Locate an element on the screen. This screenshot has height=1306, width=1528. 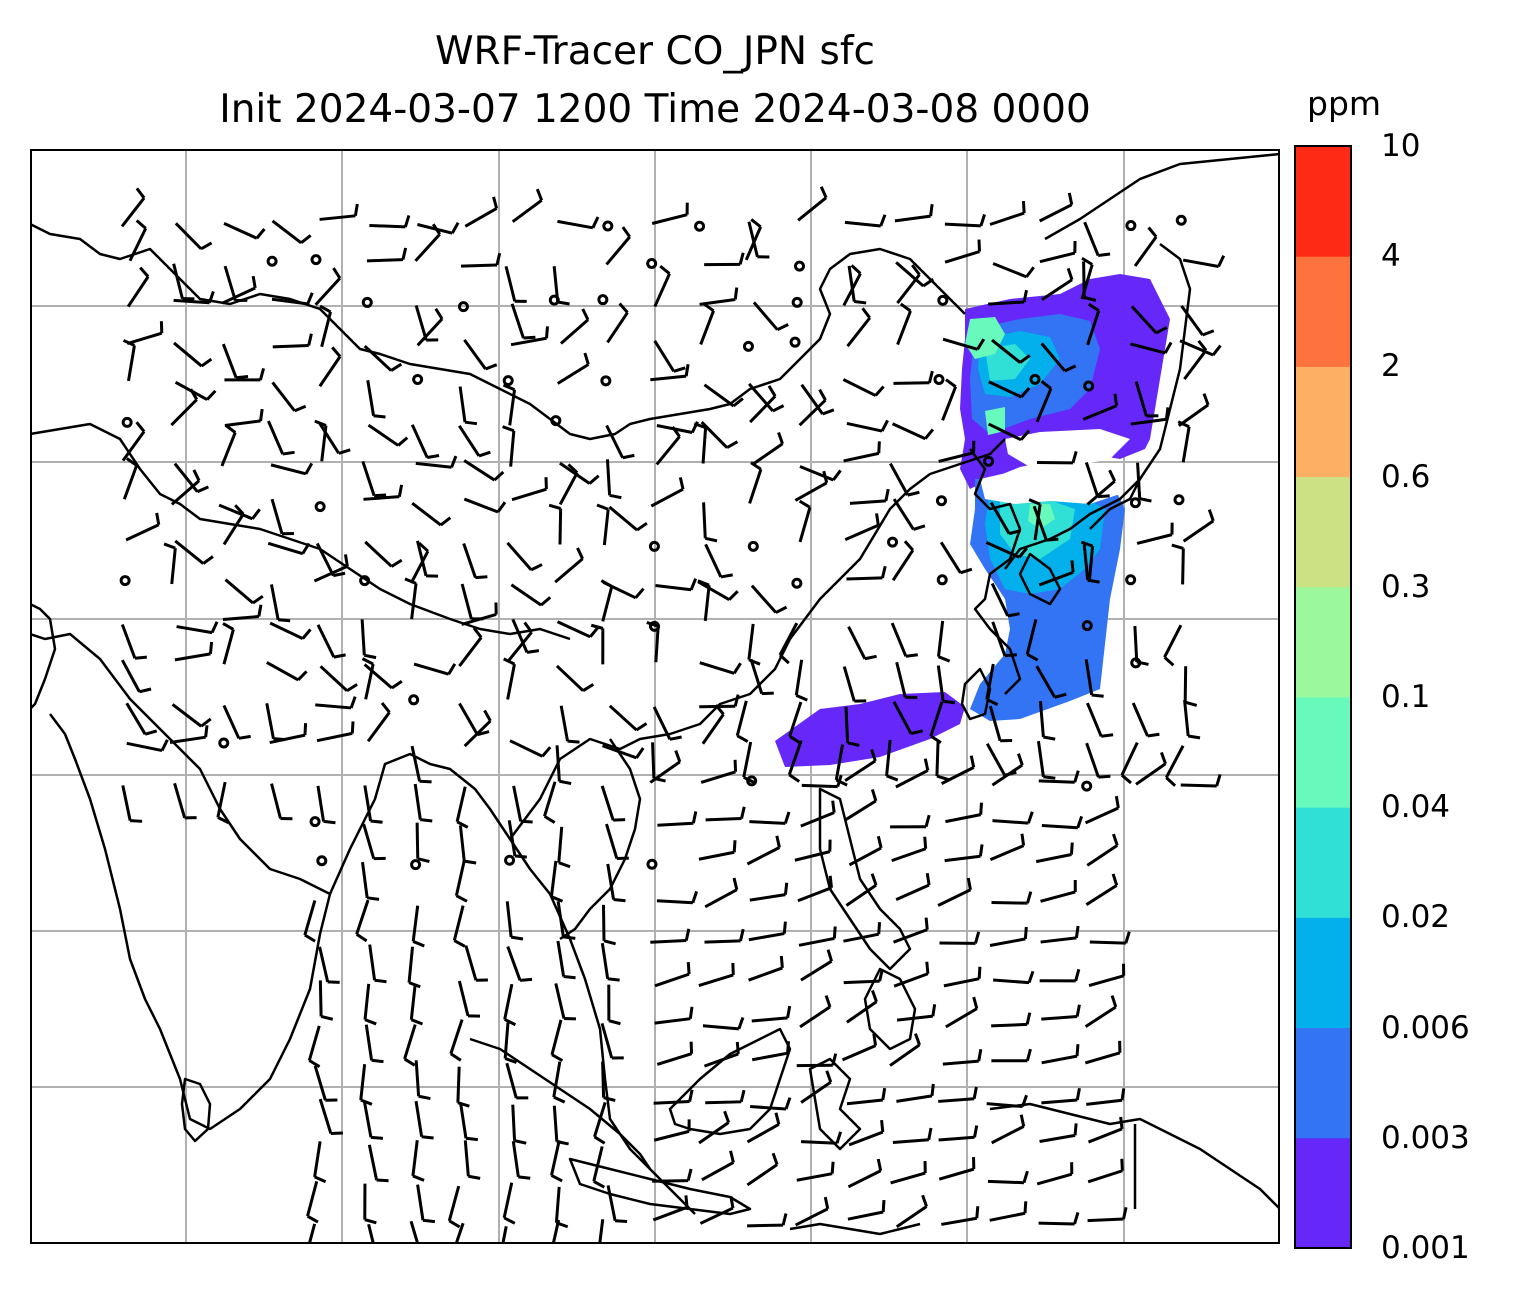
tracer-band-0.04 is located at coordinates (1010, 423).